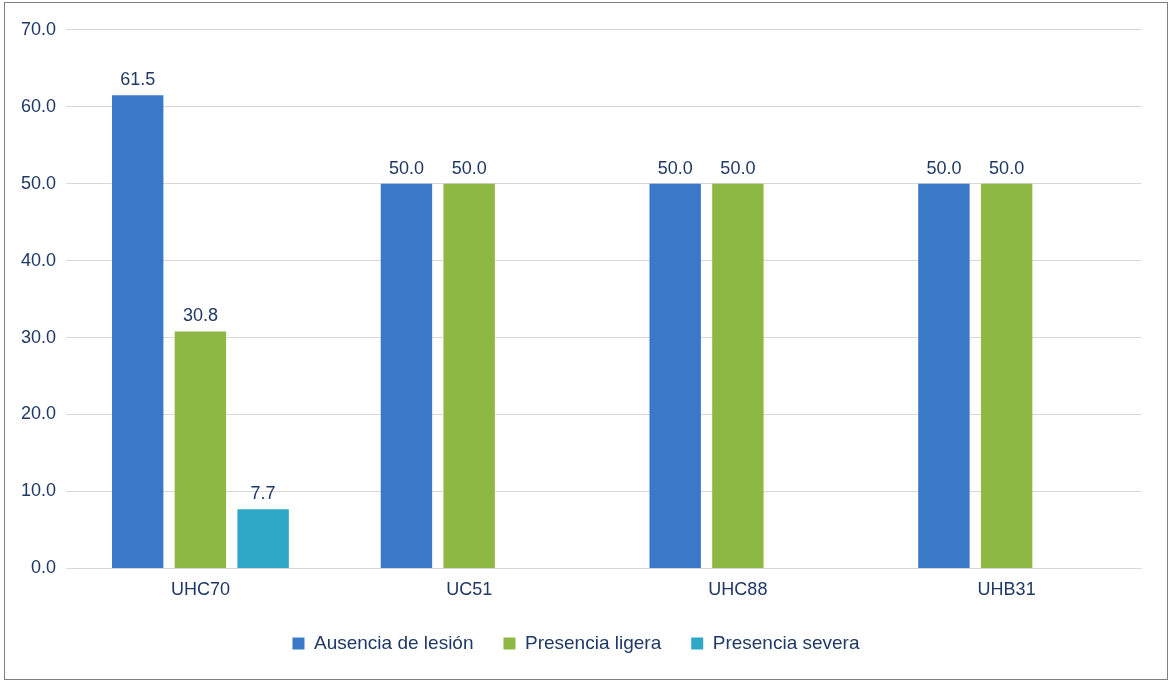 This screenshot has height=685, width=1174. Describe the element at coordinates (469, 589) in the screenshot. I see `x-tick-label: UC51` at that location.